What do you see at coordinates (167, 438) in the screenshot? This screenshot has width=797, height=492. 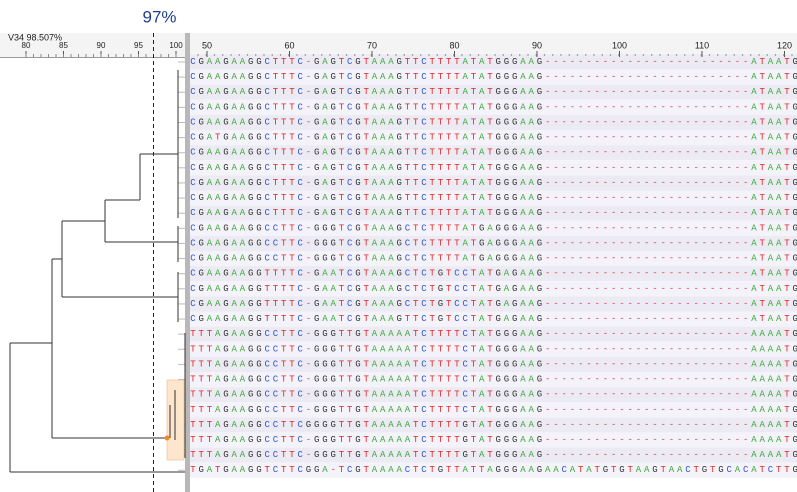 I see `selected-node` at bounding box center [167, 438].